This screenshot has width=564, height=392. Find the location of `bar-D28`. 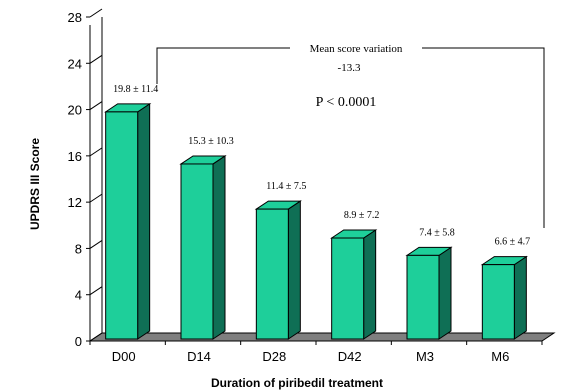

bar-D28 is located at coordinates (272, 274).